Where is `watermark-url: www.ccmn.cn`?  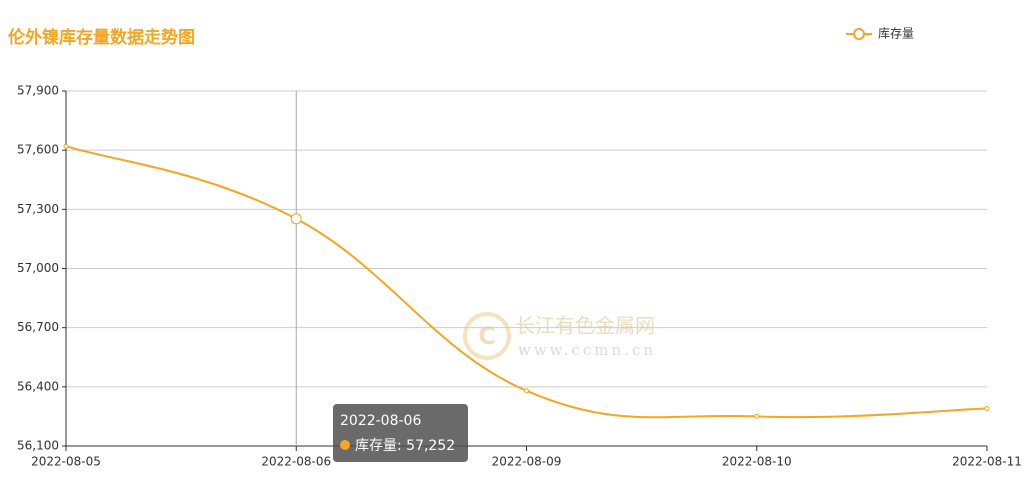 watermark-url: www.ccmn.cn is located at coordinates (587, 350).